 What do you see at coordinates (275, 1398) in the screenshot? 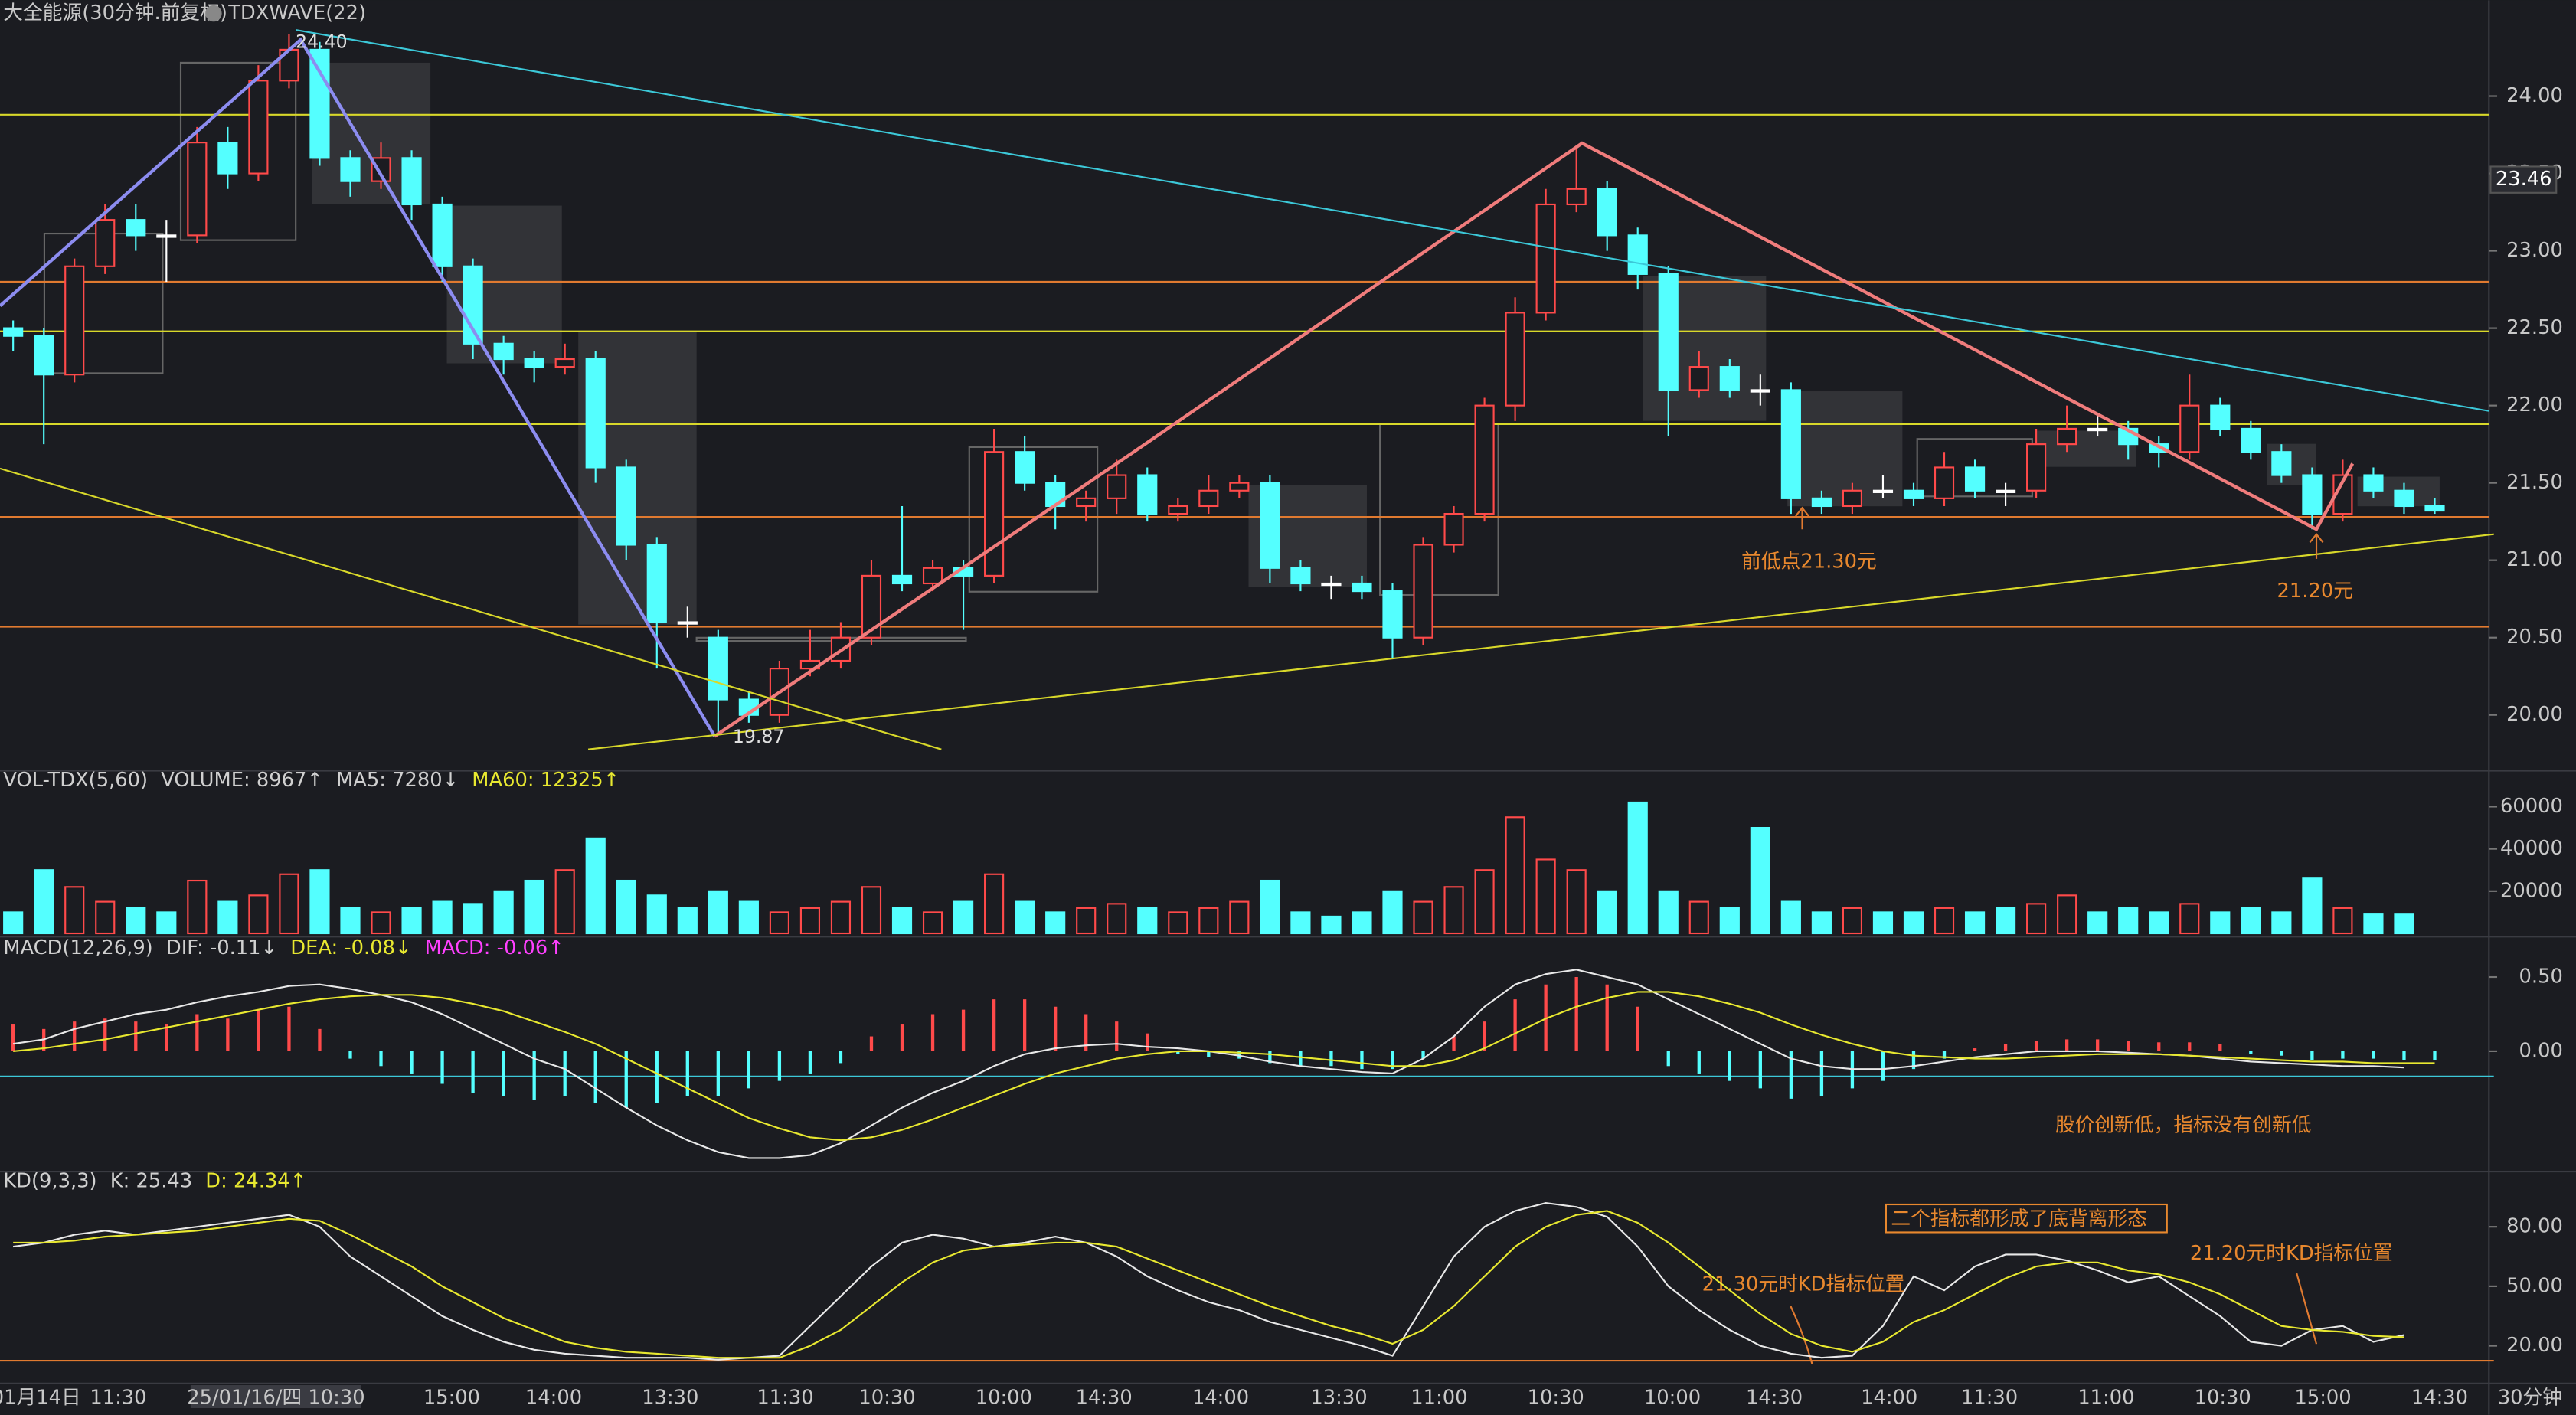
I see `x-tick-label: 25/01/16/四 10:30` at bounding box center [275, 1398].